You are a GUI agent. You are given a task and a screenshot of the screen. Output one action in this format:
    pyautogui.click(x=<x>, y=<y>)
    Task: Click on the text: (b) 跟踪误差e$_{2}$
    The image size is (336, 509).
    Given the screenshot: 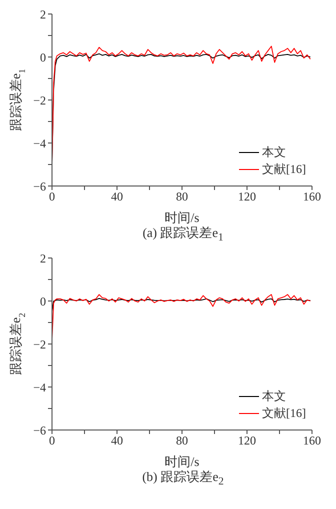 What is the action you would take?
    pyautogui.click(x=183, y=478)
    